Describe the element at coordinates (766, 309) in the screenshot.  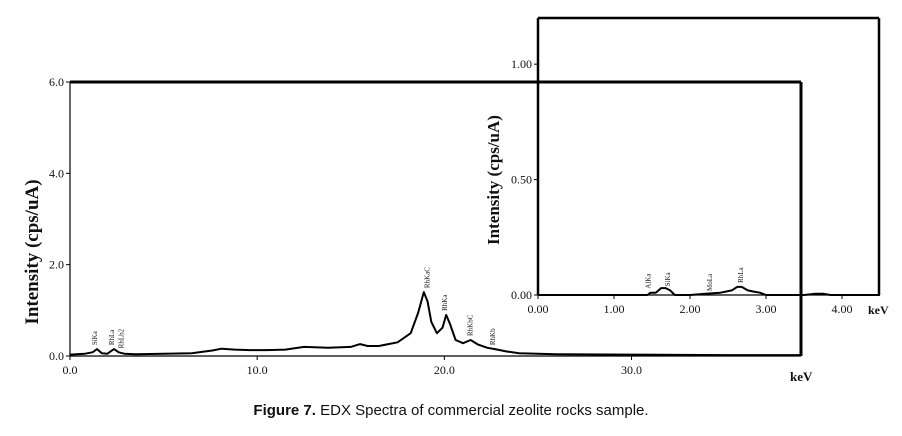
I see `x-tick-label: 3.00` at that location.